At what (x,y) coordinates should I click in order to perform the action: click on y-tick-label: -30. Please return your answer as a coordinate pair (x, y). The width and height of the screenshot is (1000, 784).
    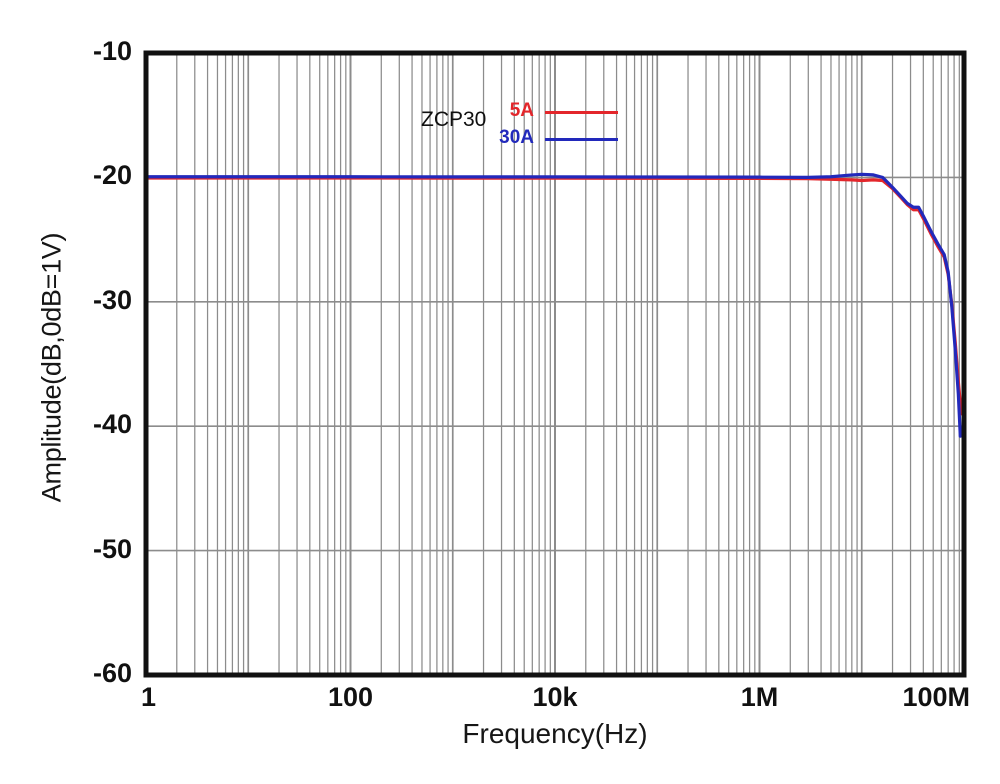
    Looking at the image, I should click on (112, 299).